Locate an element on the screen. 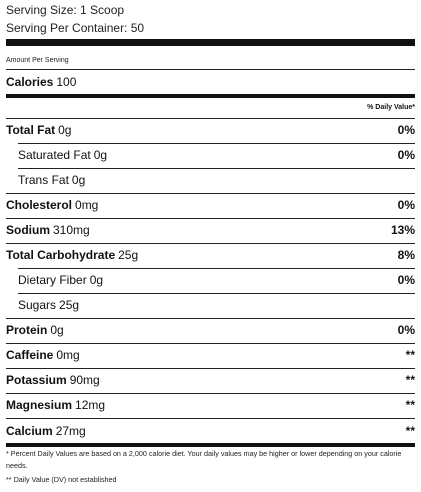 The width and height of the screenshot is (421, 492). thick-divider-top is located at coordinates (210, 42).